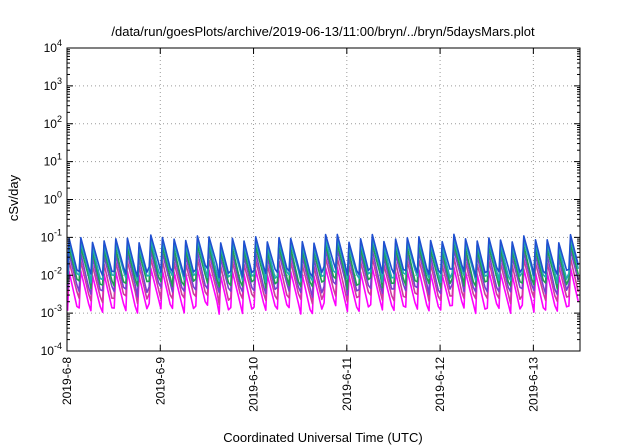 The image size is (640, 448). What do you see at coordinates (51, 235) in the screenshot?
I see `y-tick-label: 10⁻¹` at bounding box center [51, 235].